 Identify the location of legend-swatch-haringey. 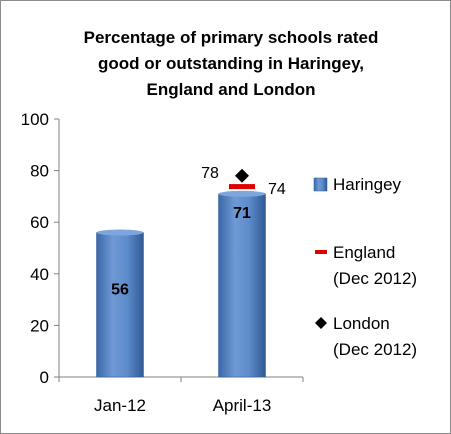
(320, 184).